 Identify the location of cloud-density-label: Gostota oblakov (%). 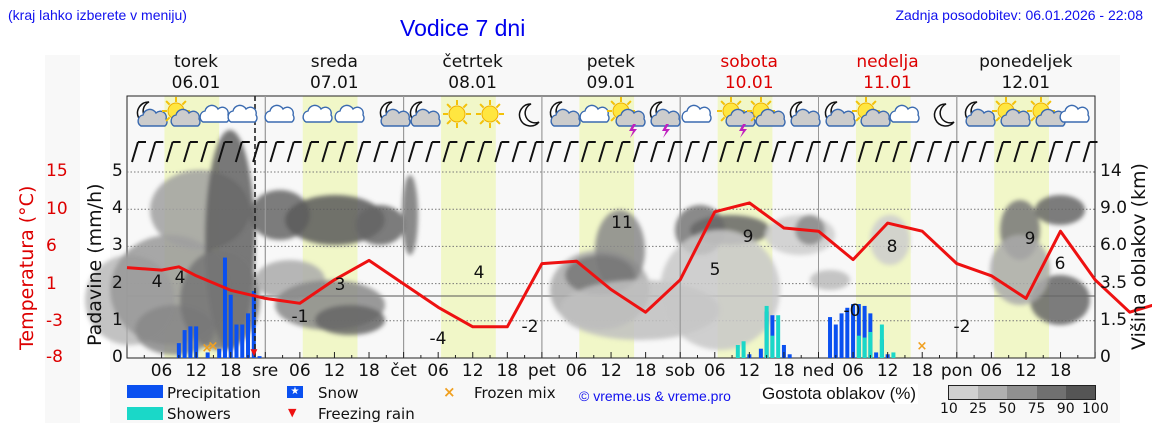
(839, 394).